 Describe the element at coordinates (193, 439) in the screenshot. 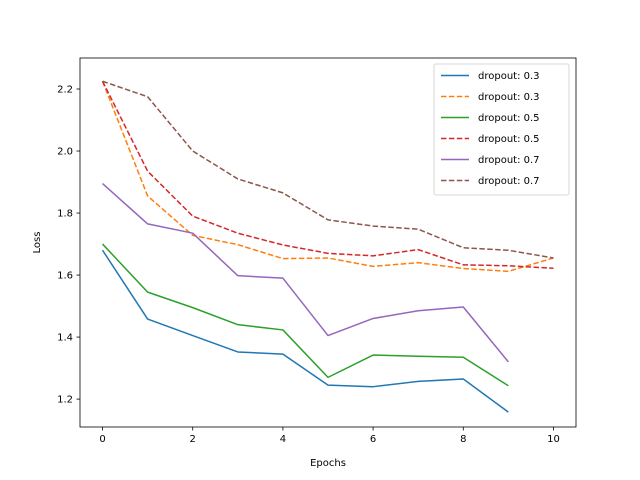

I see `x-tick-label: 2` at that location.